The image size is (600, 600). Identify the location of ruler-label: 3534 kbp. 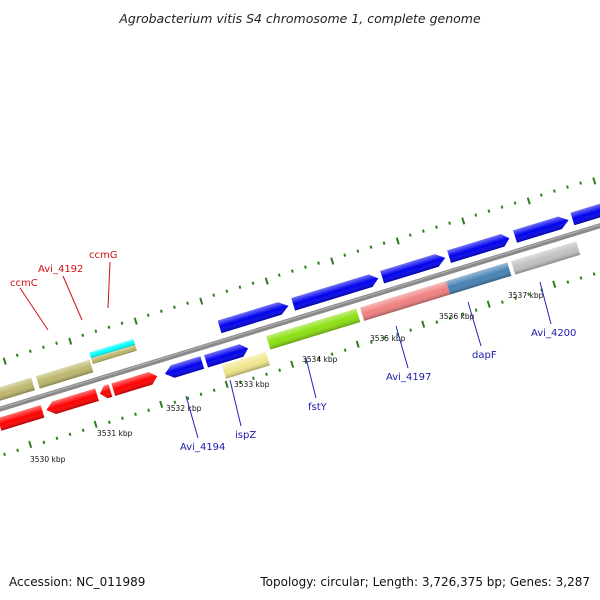
(320, 359).